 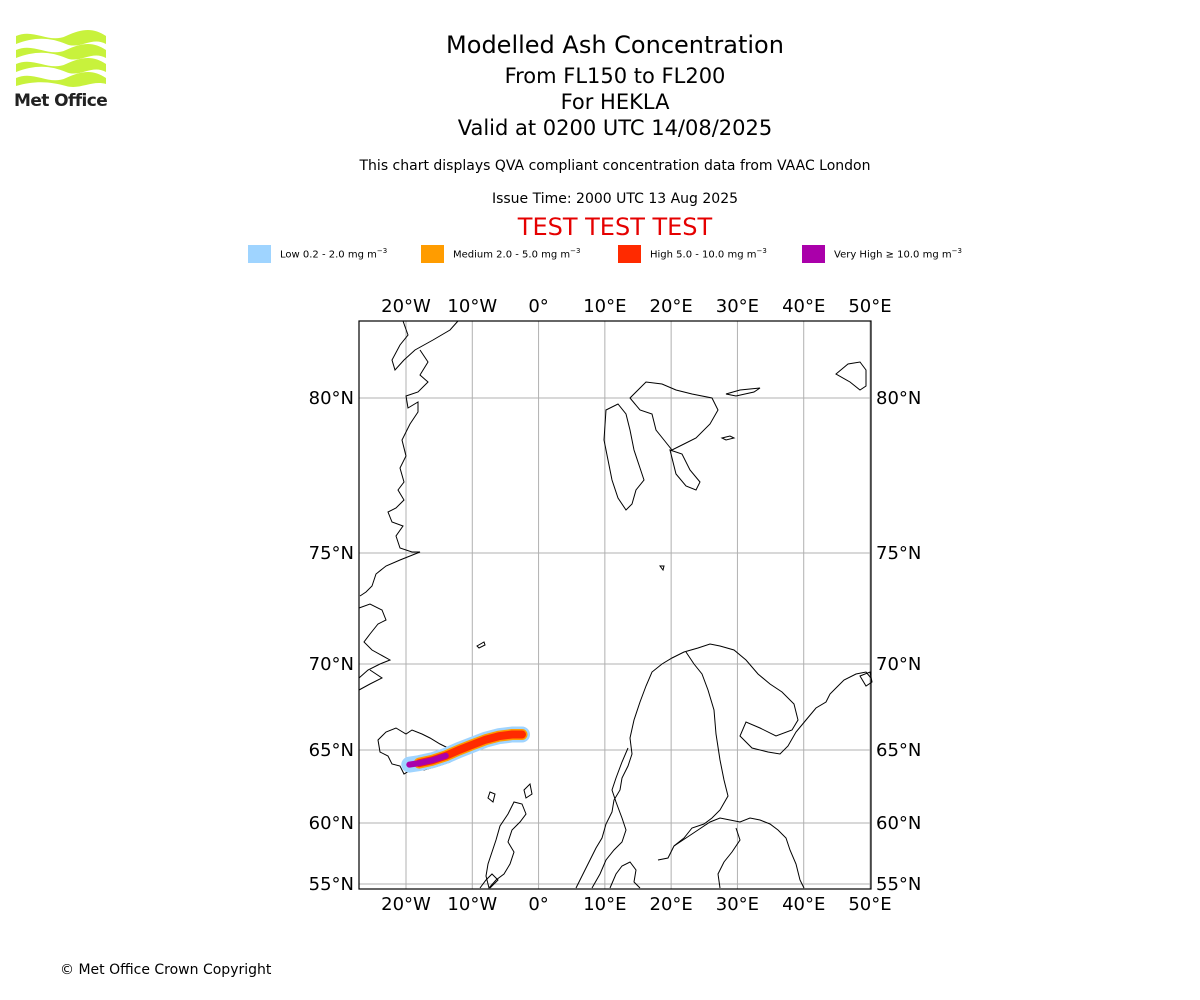 What do you see at coordinates (406, 904) in the screenshot?
I see `lon-tick-label-bottom: 20°W` at bounding box center [406, 904].